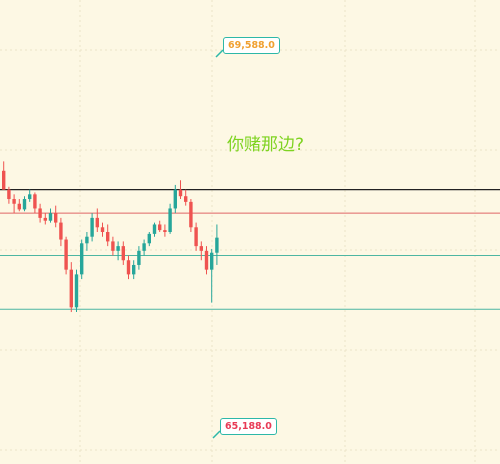 This screenshot has height=464, width=500. I want to click on low-label-pointer, so click(216, 434).